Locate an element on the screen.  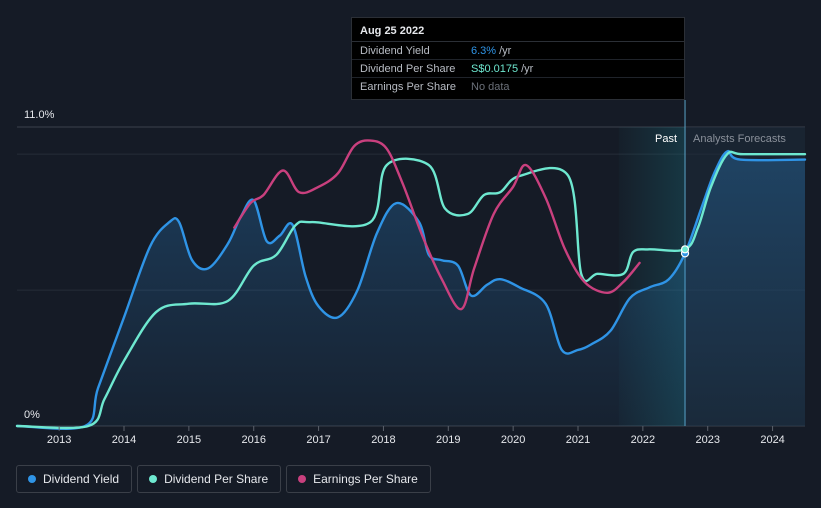
legend-dividend-per-share: Dividend Per Share is located at coordinates (209, 479).